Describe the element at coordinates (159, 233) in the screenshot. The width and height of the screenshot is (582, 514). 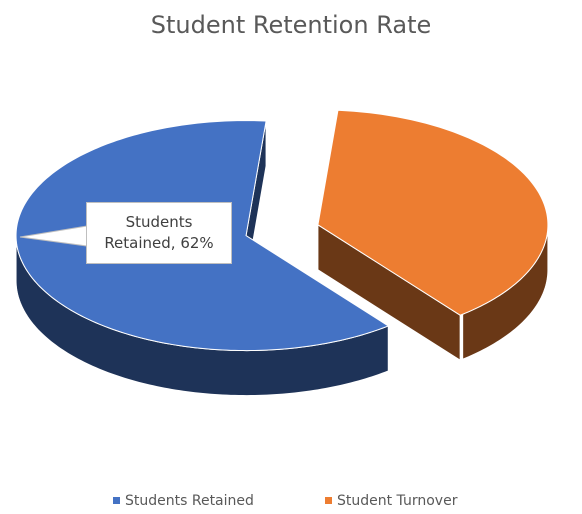
I see `data-label: Students Retained, 62%` at that location.